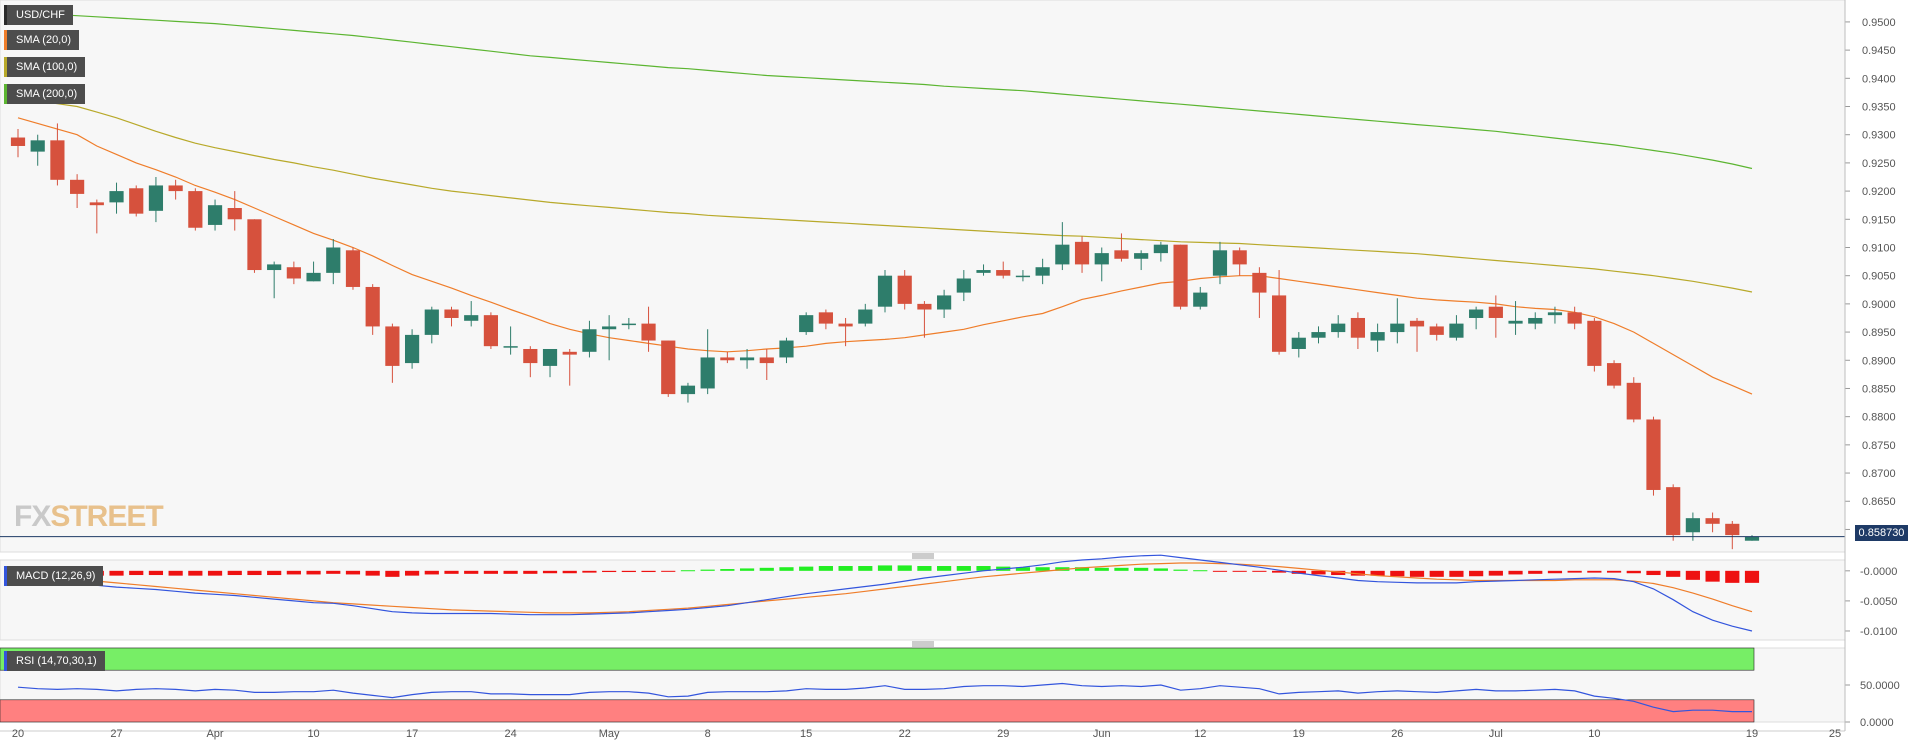 This screenshot has width=1918, height=742. What do you see at coordinates (1878, 572) in the screenshot?
I see `macd-y-tick-label: -0.0000` at bounding box center [1878, 572].